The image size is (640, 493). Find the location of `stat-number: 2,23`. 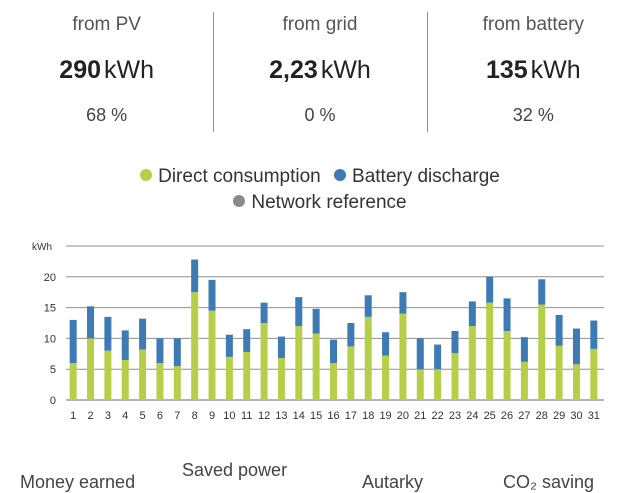

stat-number: 2,23 is located at coordinates (293, 70).